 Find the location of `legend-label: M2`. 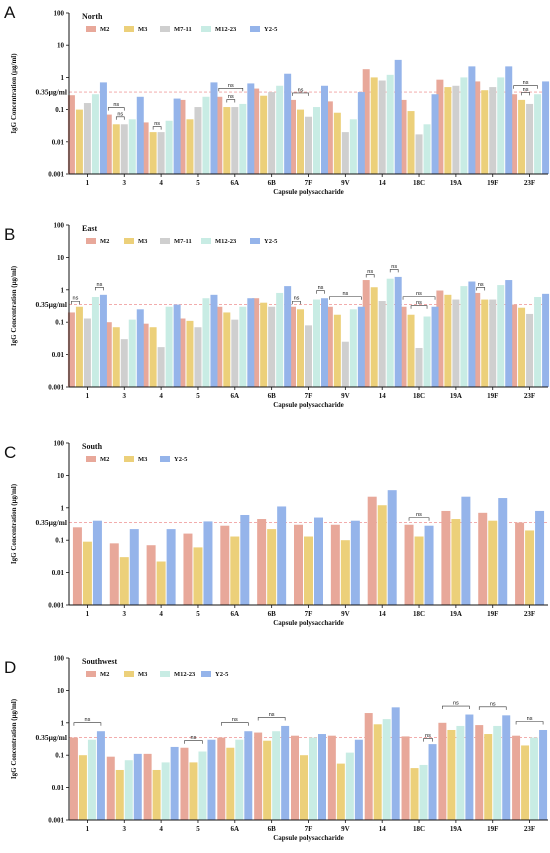

legend-label: M2 is located at coordinates (104, 459).